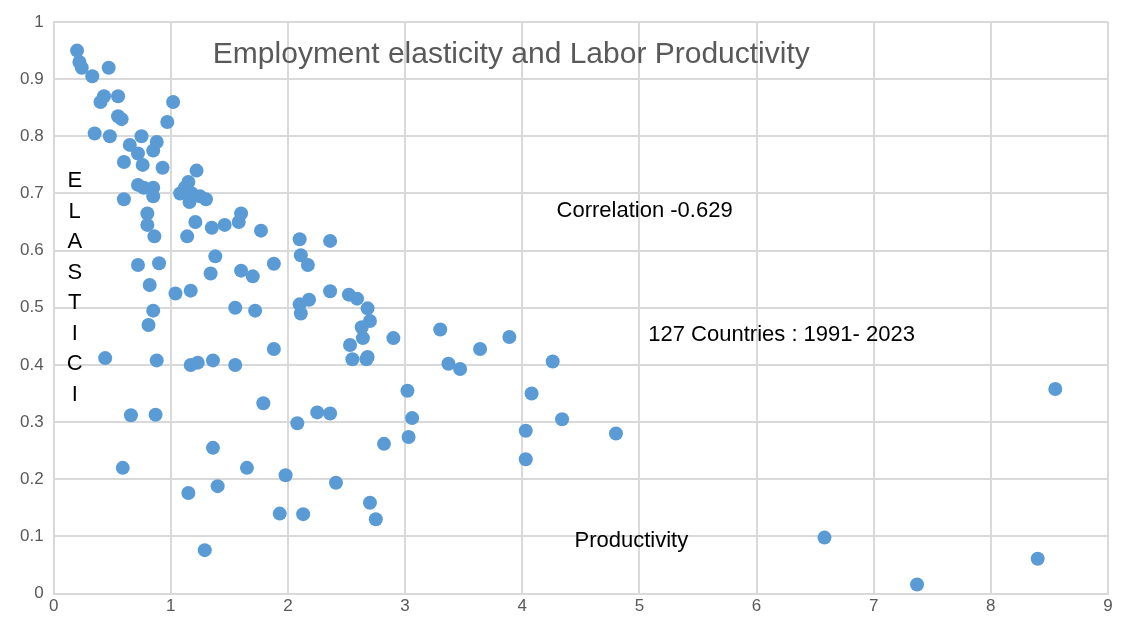  I want to click on y-tick-label: 0.8, so click(31, 136).